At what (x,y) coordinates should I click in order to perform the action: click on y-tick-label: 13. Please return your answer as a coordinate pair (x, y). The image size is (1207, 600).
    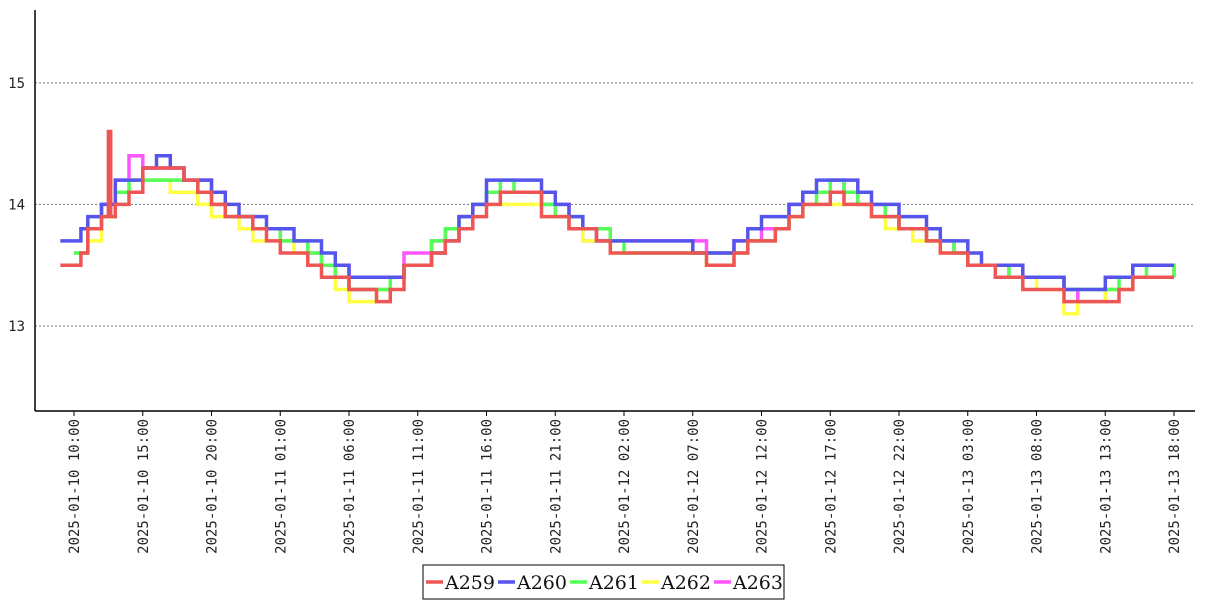
    Looking at the image, I should click on (16, 327).